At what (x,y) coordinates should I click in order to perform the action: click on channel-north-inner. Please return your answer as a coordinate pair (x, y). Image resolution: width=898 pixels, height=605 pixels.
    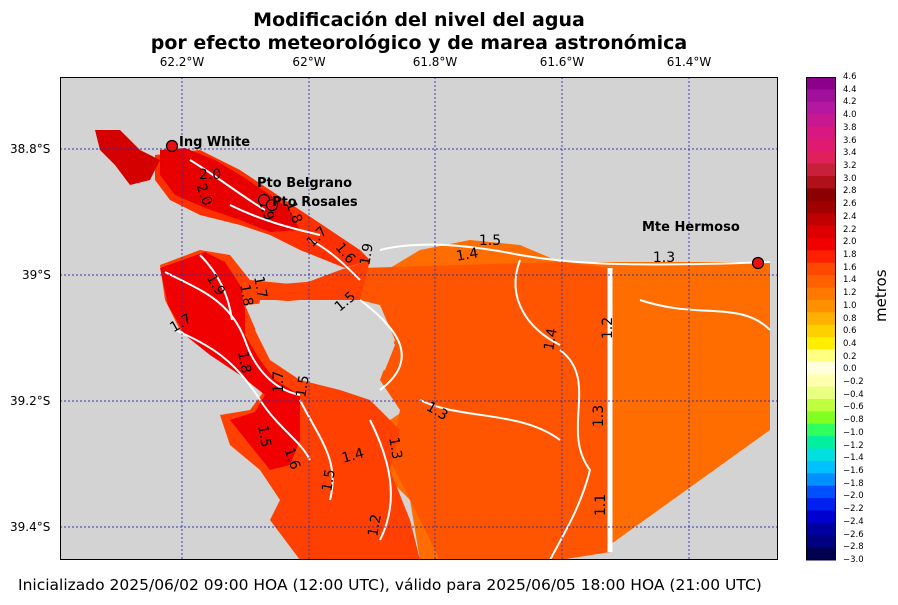
    Looking at the image, I should click on (230, 190).